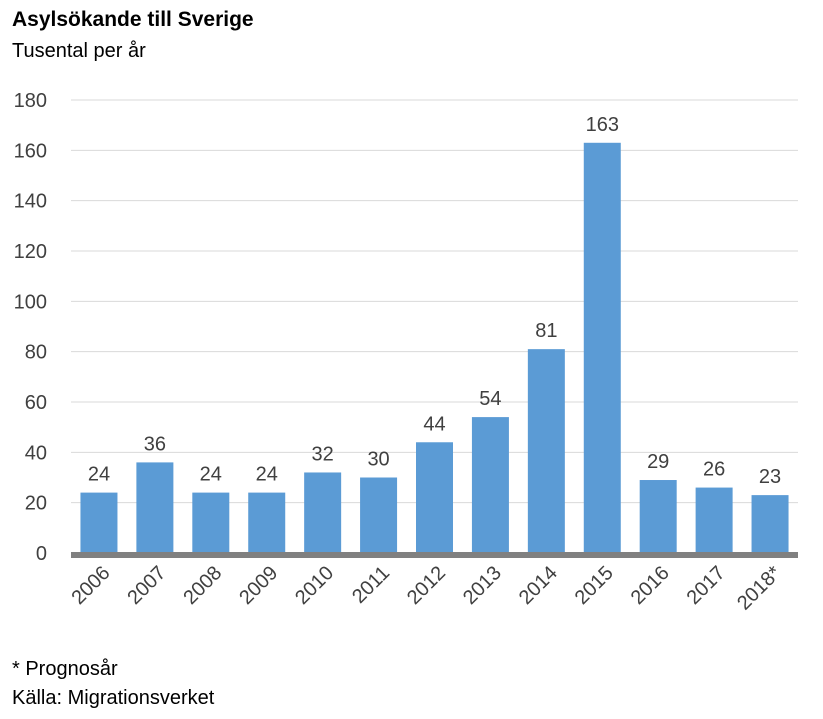 The image size is (823, 719). Describe the element at coordinates (30, 302) in the screenshot. I see `y-tick-label: 100` at that location.